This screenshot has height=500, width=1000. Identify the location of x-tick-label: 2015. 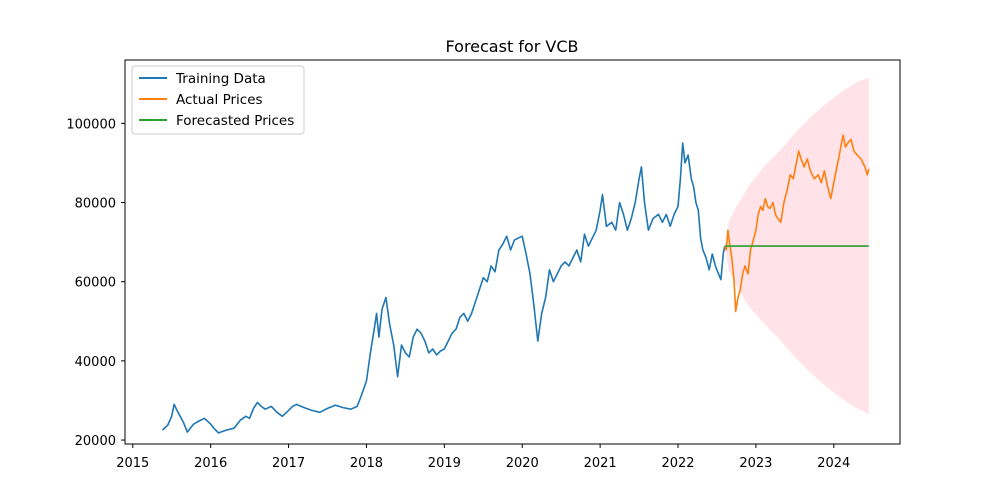
(132, 463).